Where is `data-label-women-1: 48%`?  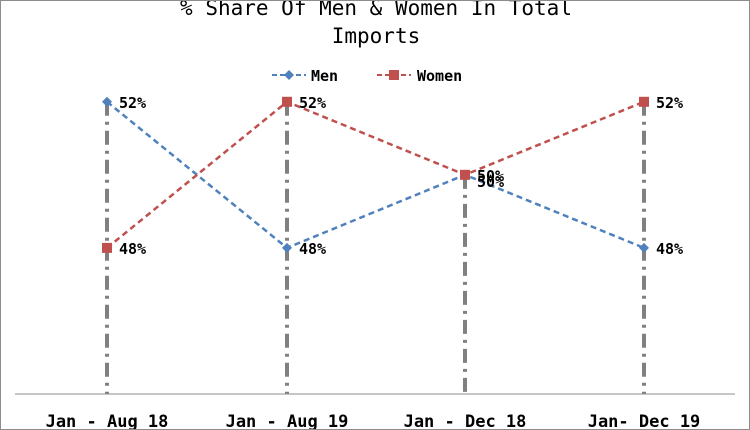
data-label-women-1: 48% is located at coordinates (132, 249).